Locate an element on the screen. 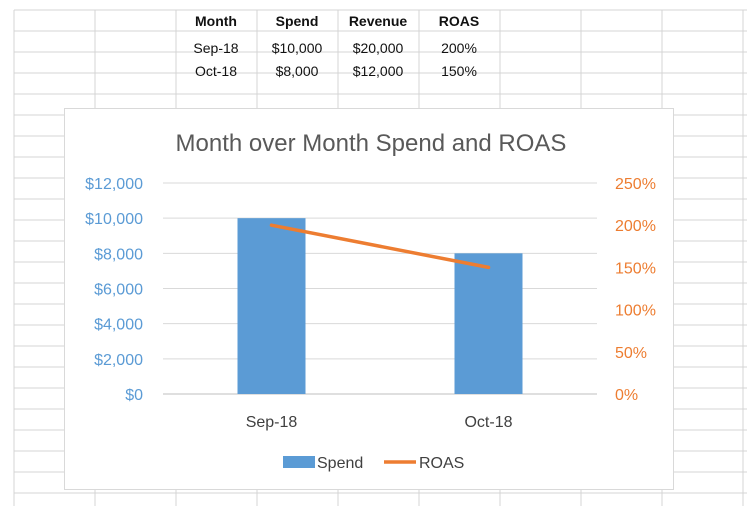  legend-label-roas: ROAS is located at coordinates (441, 463).